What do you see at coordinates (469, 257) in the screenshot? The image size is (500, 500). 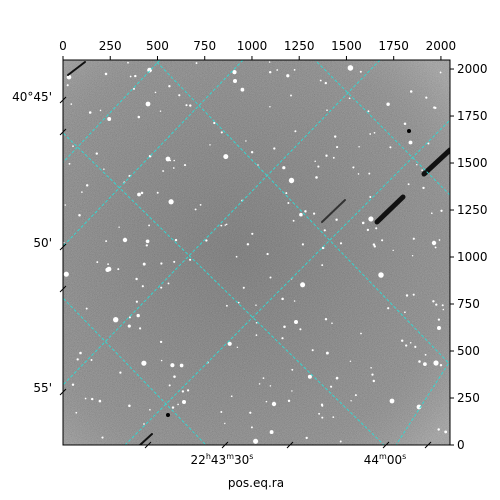 I see `right-pixel-axis: 0 250 500 750 1000 1250 1500 1750 2000` at bounding box center [469, 257].